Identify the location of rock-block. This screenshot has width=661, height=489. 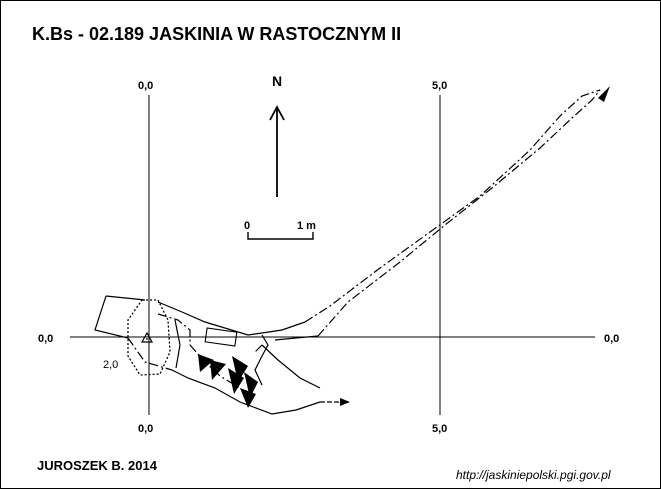
(149, 337).